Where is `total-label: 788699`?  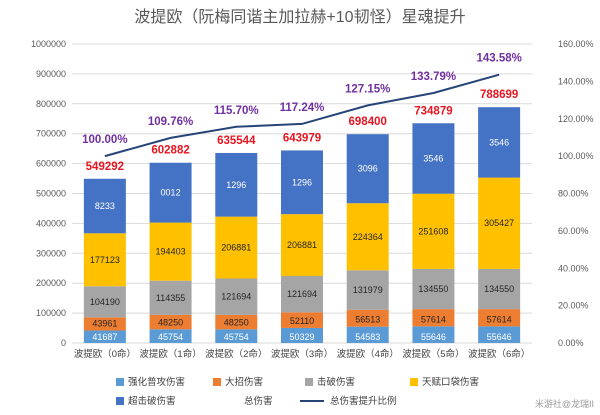
total-label: 788699 is located at coordinates (499, 95).